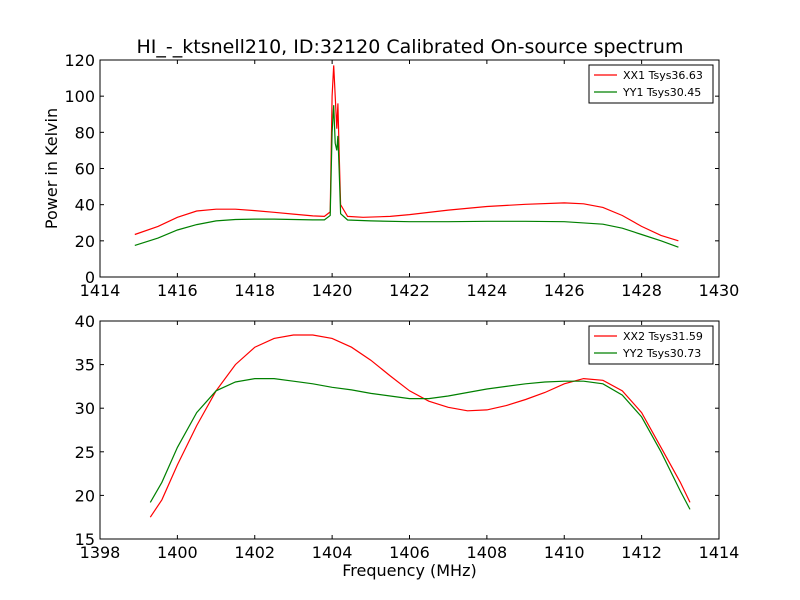 The height and width of the screenshot is (600, 800). I want to click on y-tick-label: 120, so click(79, 60).